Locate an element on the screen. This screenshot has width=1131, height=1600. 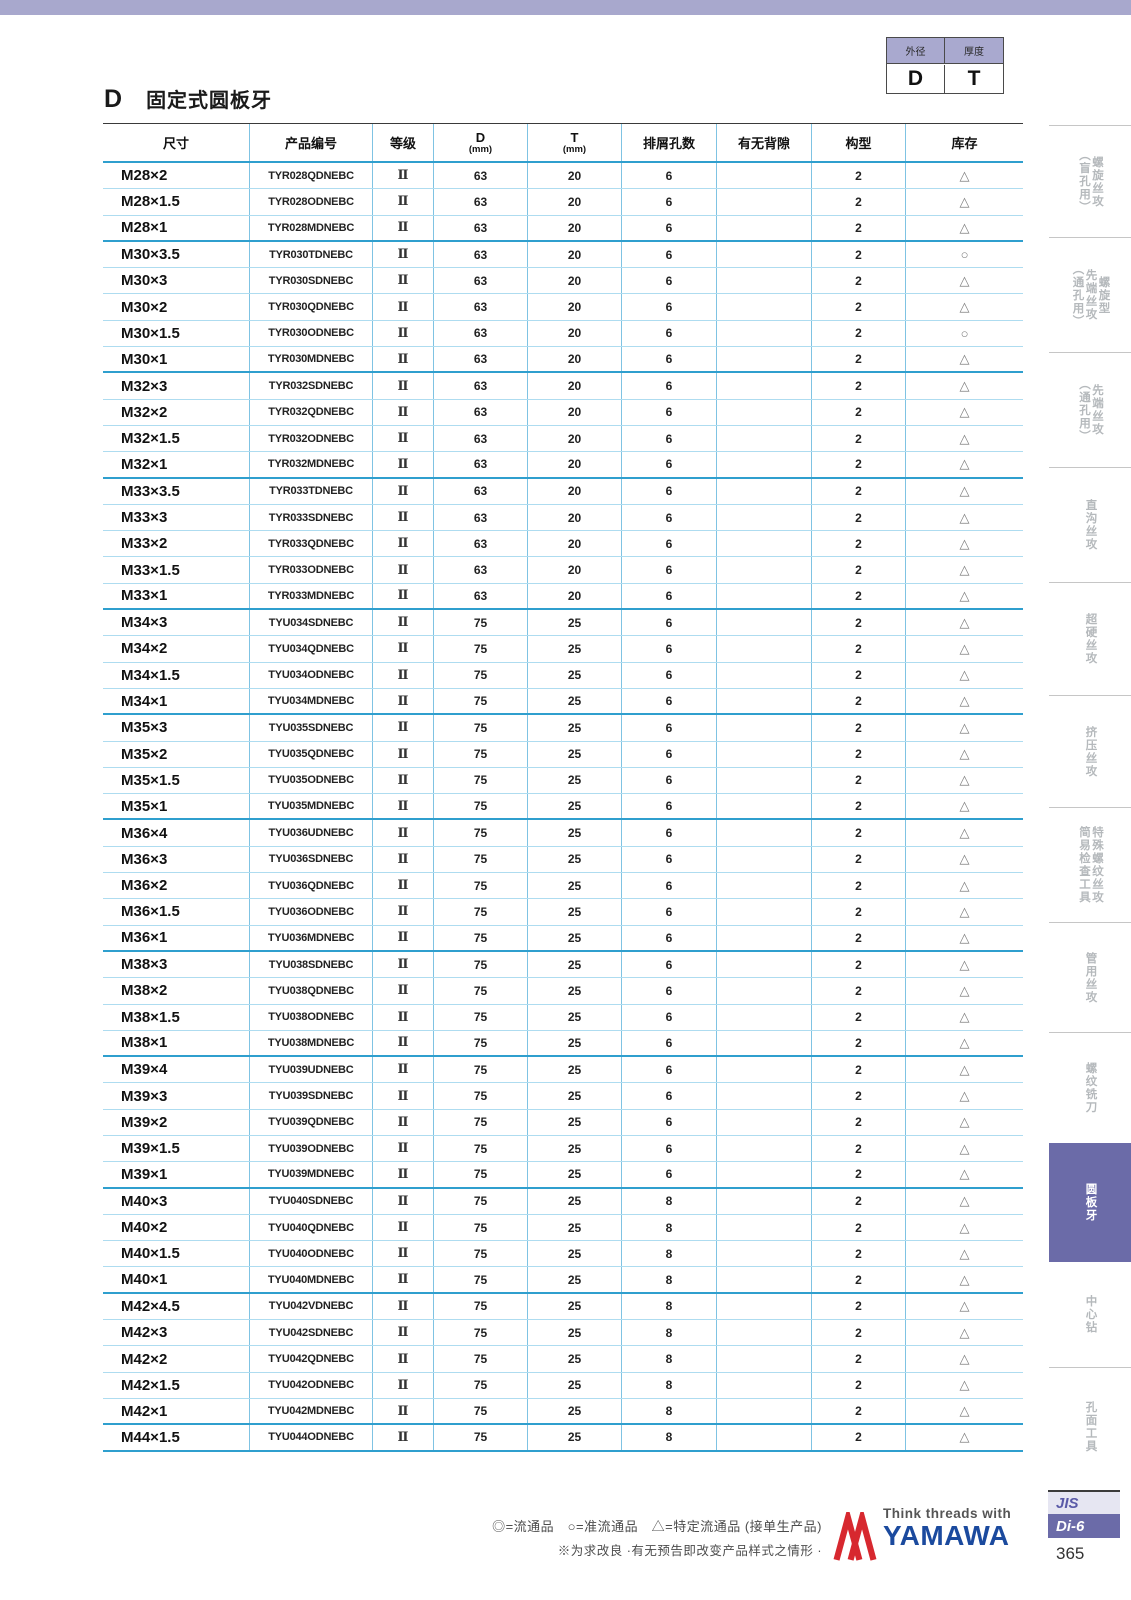
cell-code: TYR028QDNEBC is located at coordinates (311, 176).